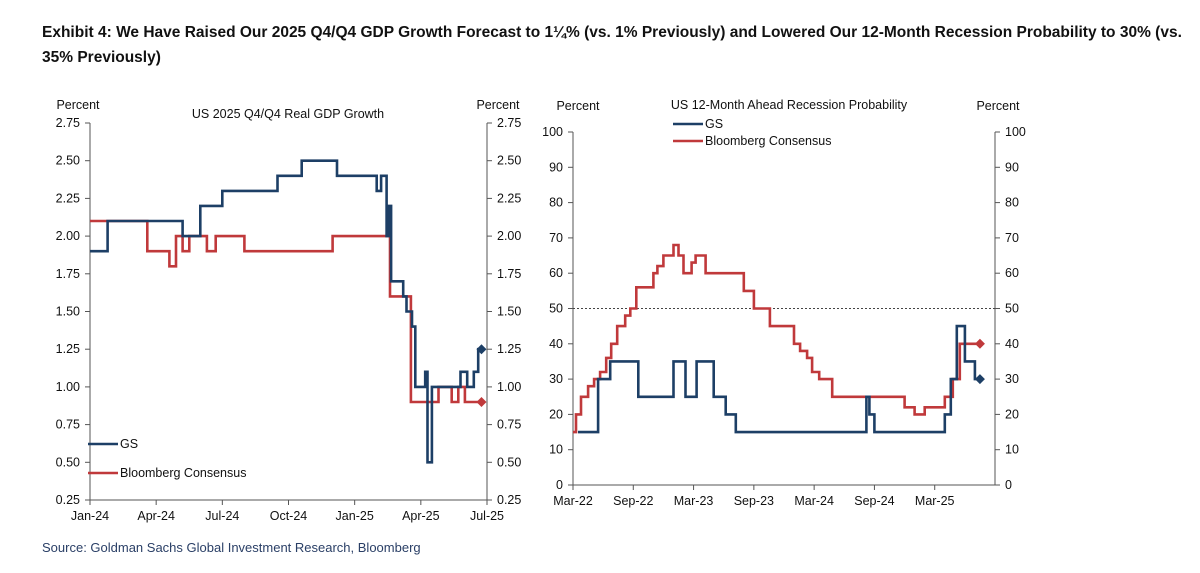 The image size is (1200, 573). What do you see at coordinates (509, 123) in the screenshot?
I see `y-tick-label-right: 2.75` at bounding box center [509, 123].